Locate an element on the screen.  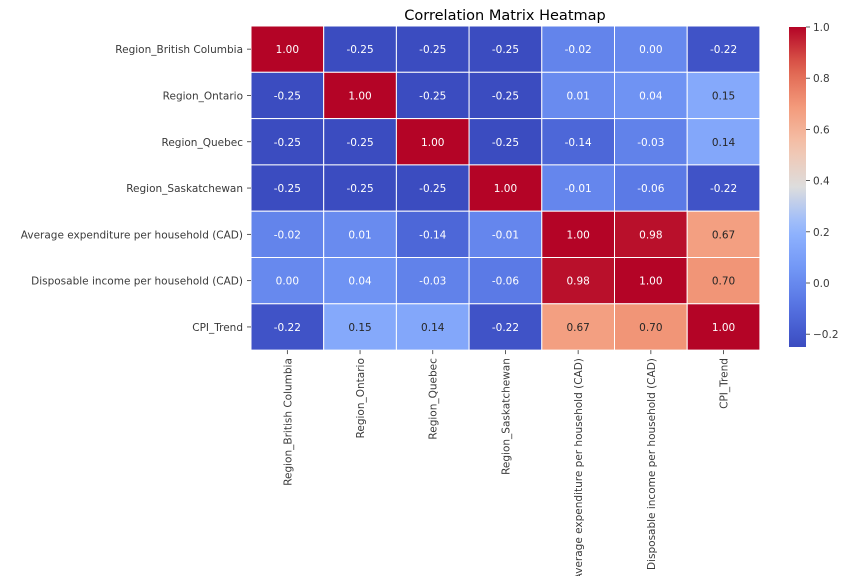
colorbar-tick-label: 0.8 is located at coordinates (821, 79).